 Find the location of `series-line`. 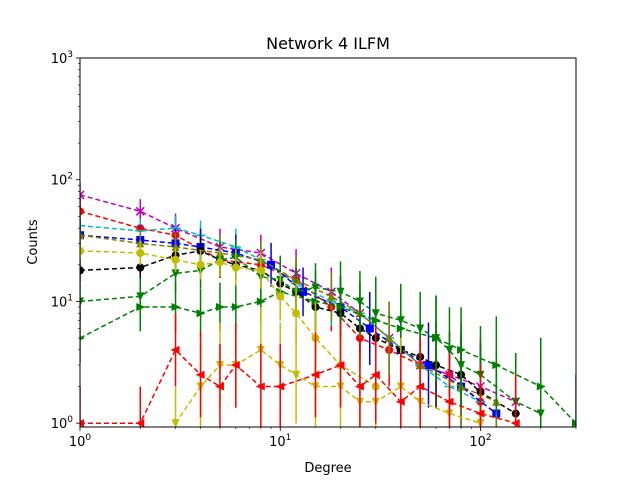

series-line is located at coordinates (228, 319).